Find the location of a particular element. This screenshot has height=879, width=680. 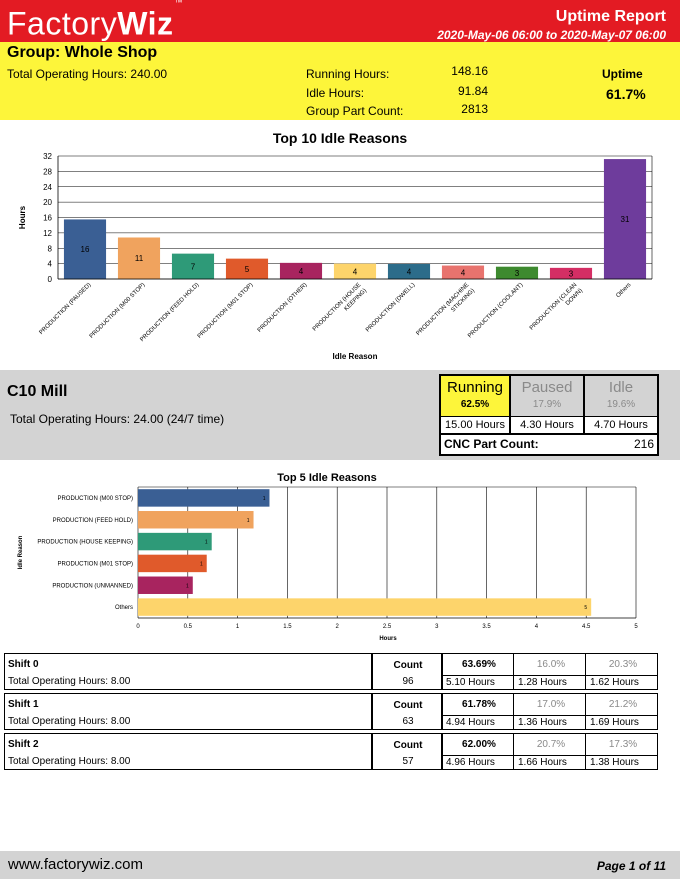

bar-value-label: 3 is located at coordinates (571, 273).